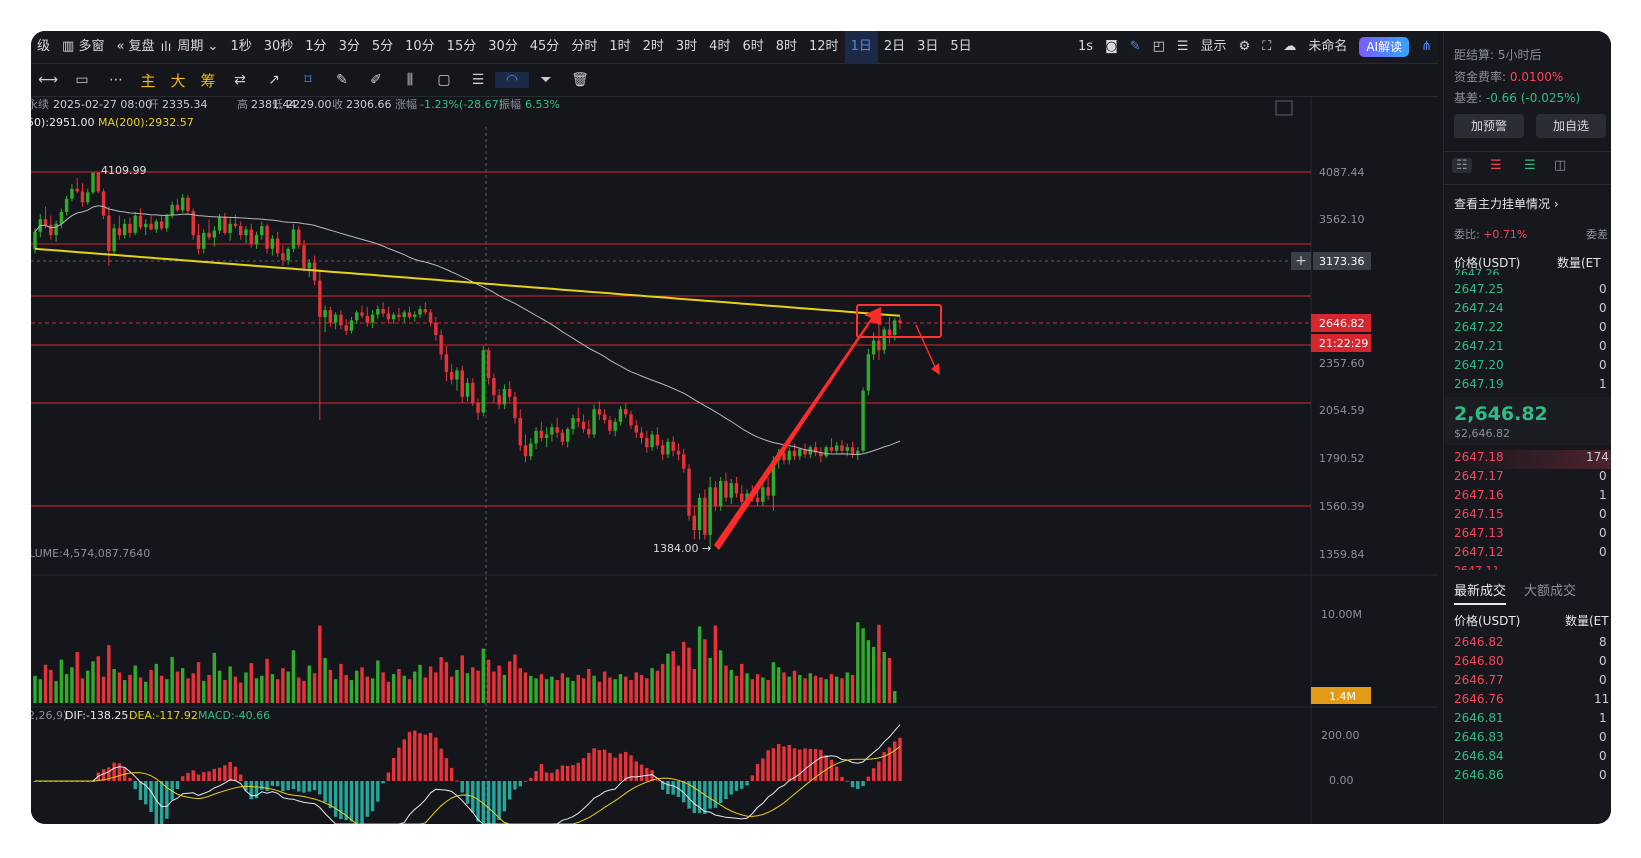 Image resolution: width=1641 pixels, height=858 pixels. I want to click on expand-icon, so click(1284, 108).